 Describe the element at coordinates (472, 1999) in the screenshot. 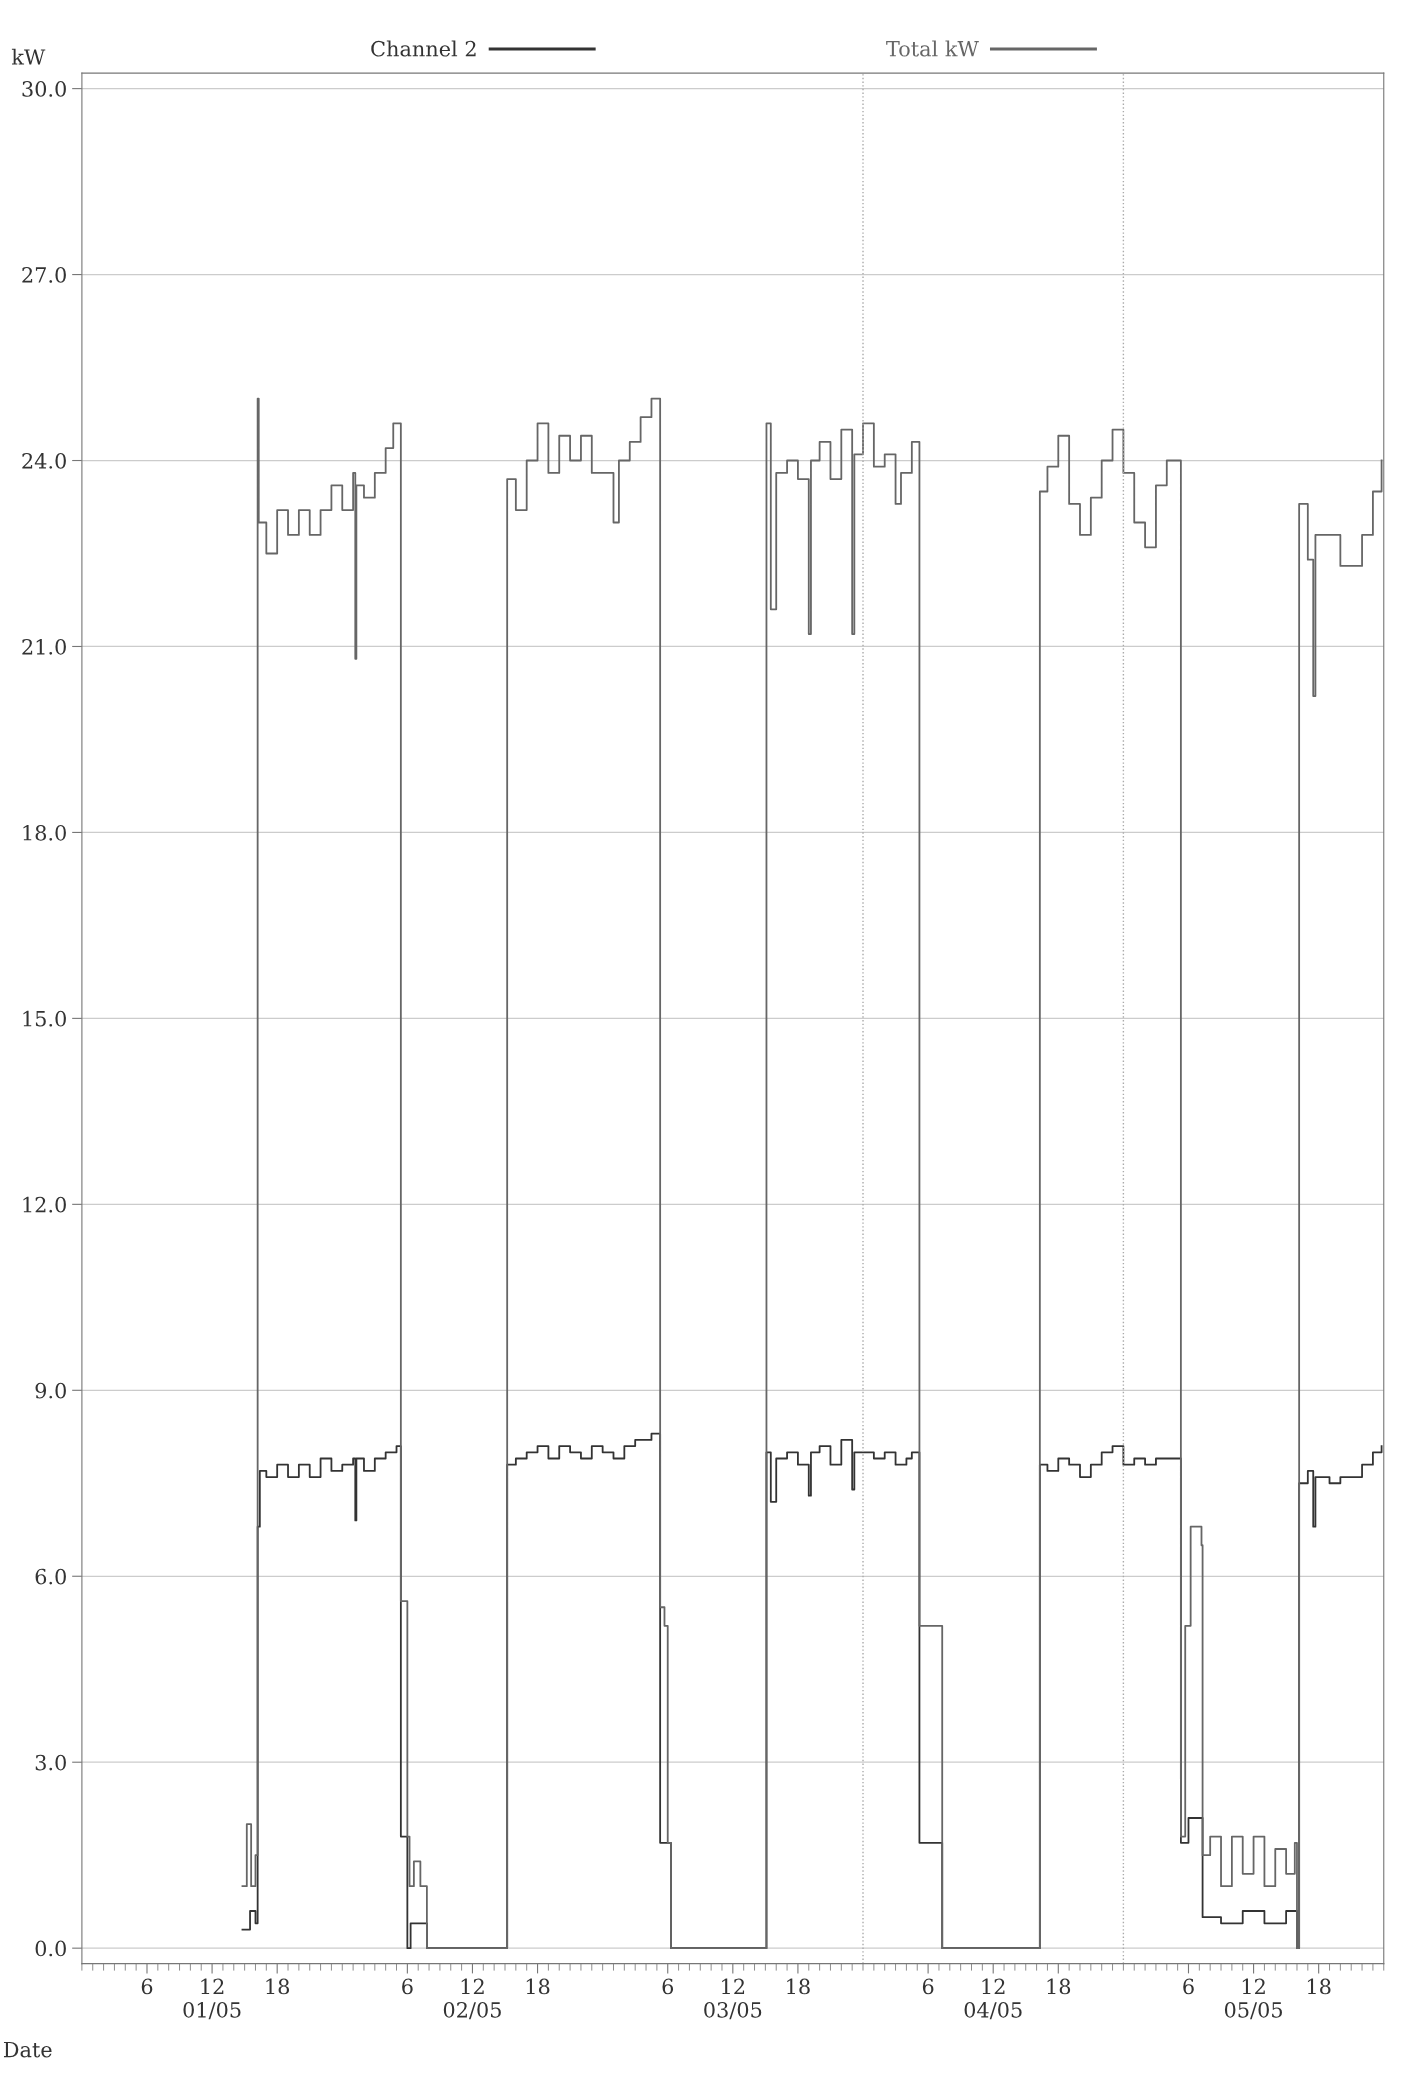

I see `x-tick-label: 12 02/05` at that location.